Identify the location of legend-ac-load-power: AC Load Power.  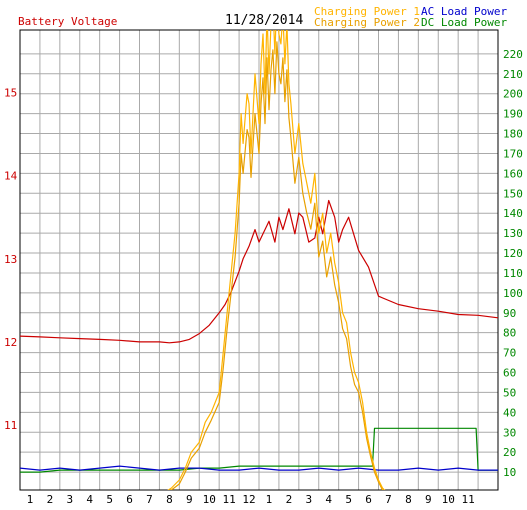
(464, 11).